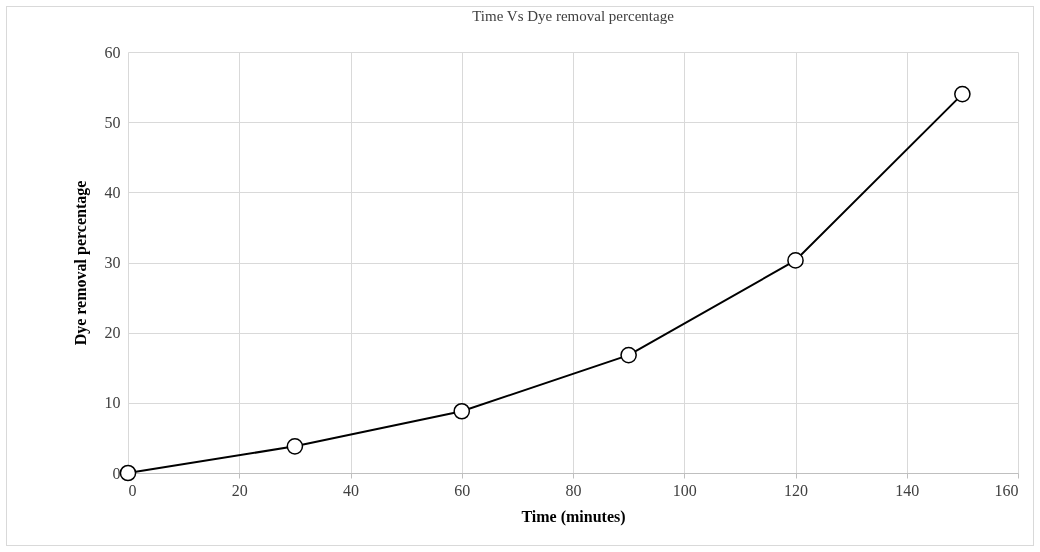  Describe the element at coordinates (80, 263) in the screenshot. I see `y-axis-title: Dye removal percentage` at that location.